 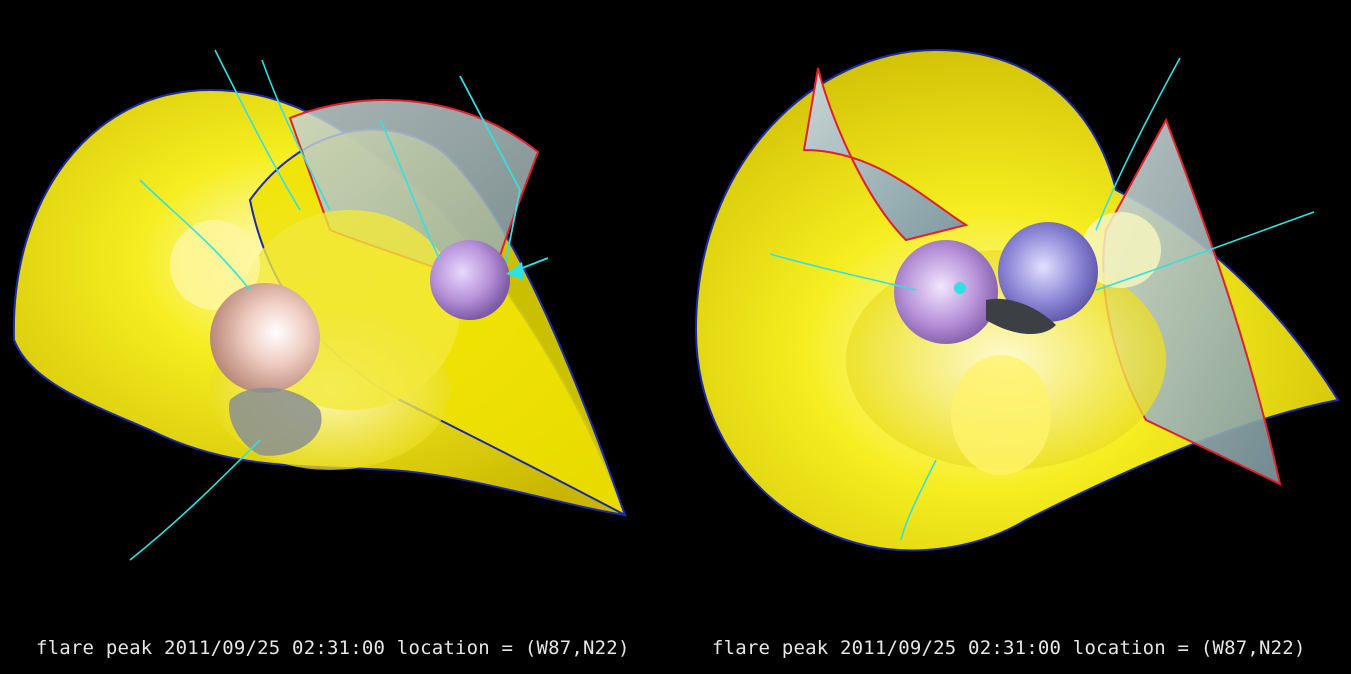 What do you see at coordinates (960, 288) in the screenshot?
I see `cyan-marker` at bounding box center [960, 288].